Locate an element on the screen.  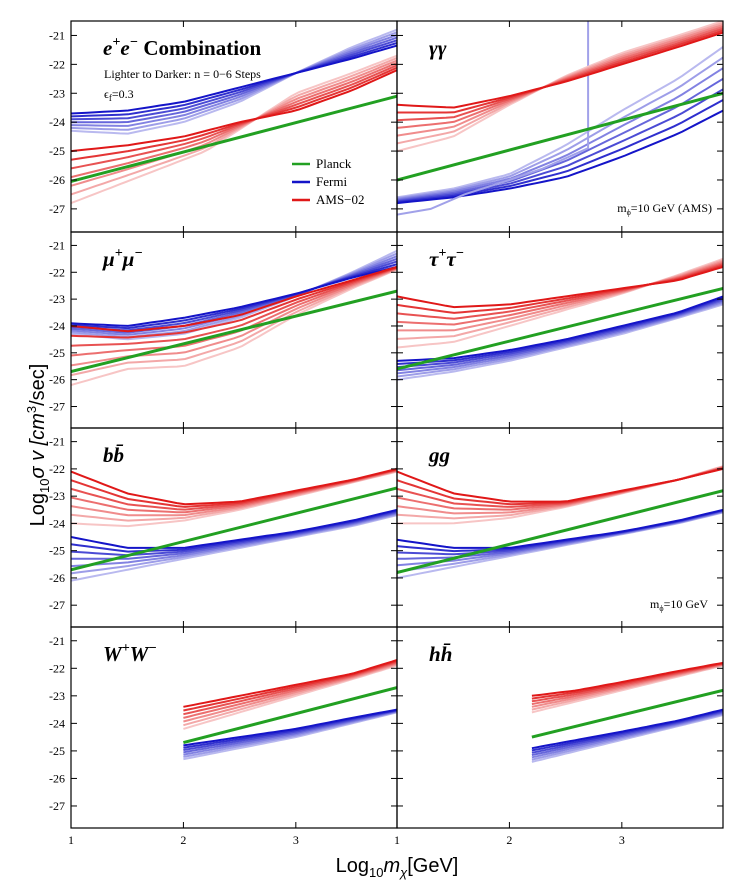
panel-title-tautau: τ+τ− is located at coordinates (446, 258).